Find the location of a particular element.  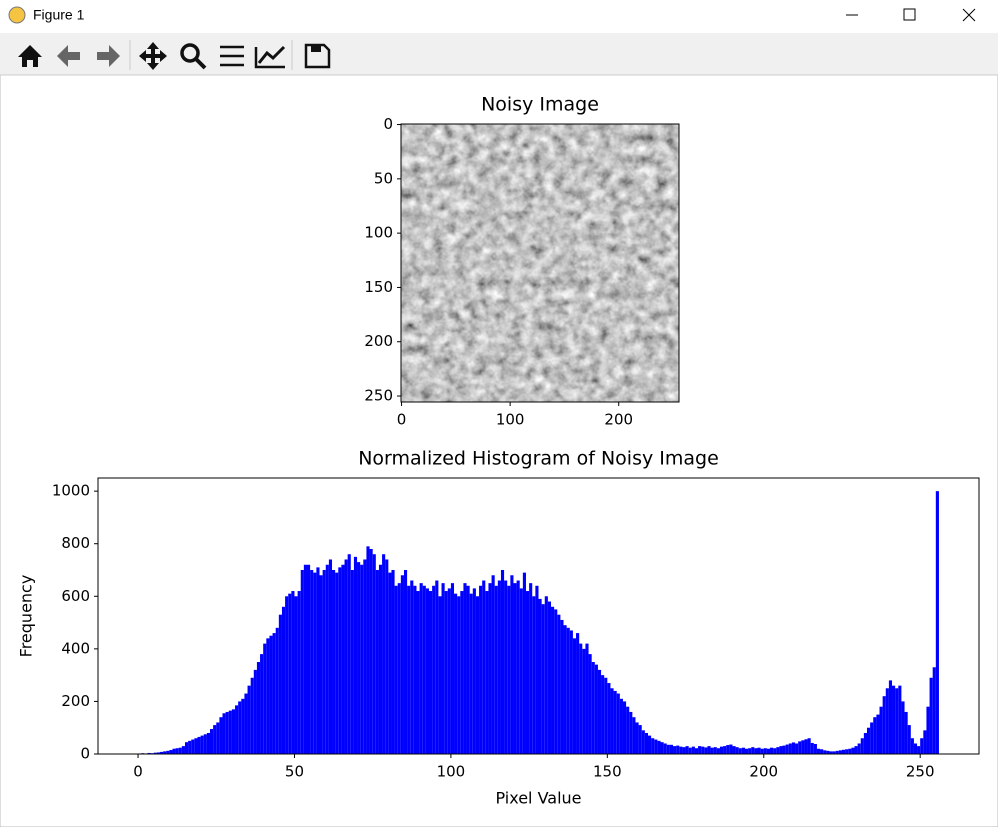

y-tick-label: 100 is located at coordinates (378, 233).